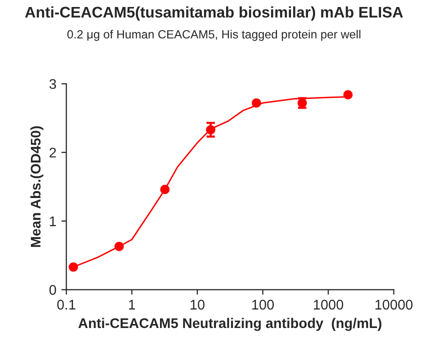  What do you see at coordinates (53, 221) in the screenshot?
I see `y-tick-label: 1` at bounding box center [53, 221].